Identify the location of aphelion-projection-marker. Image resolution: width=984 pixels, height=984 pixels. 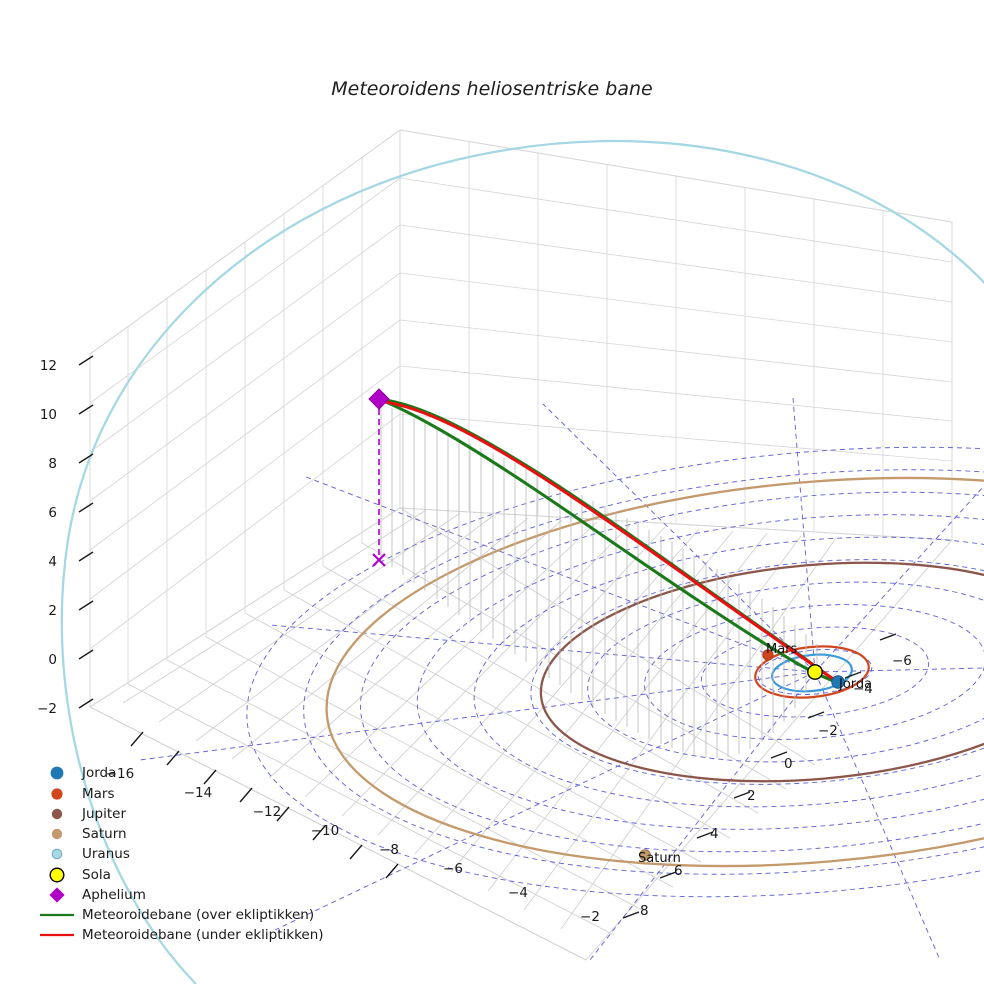
(379, 560).